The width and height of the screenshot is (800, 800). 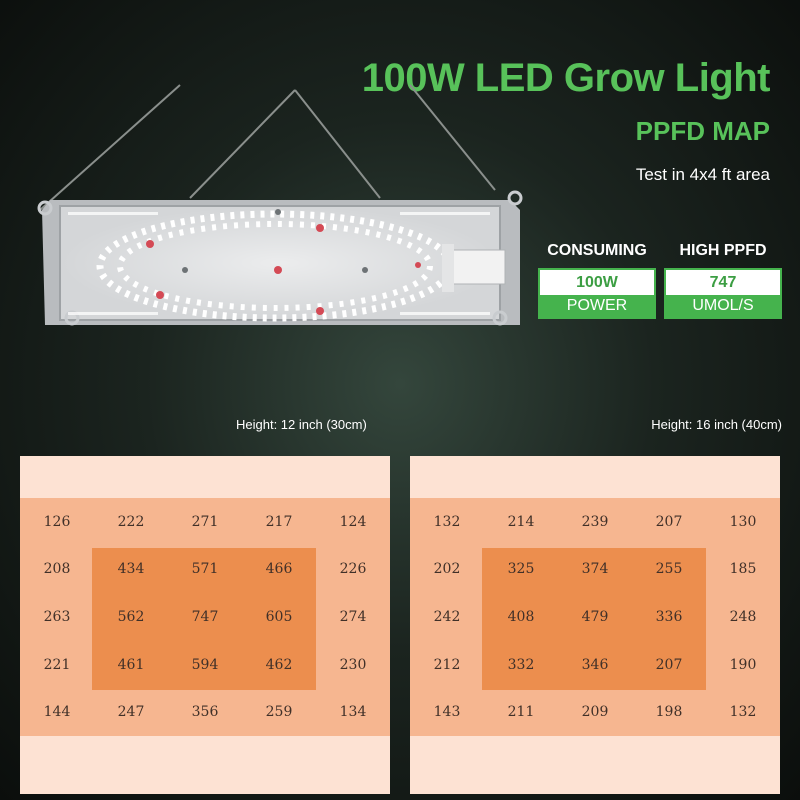 I want to click on ppfd-cell: 274, so click(x=353, y=616).